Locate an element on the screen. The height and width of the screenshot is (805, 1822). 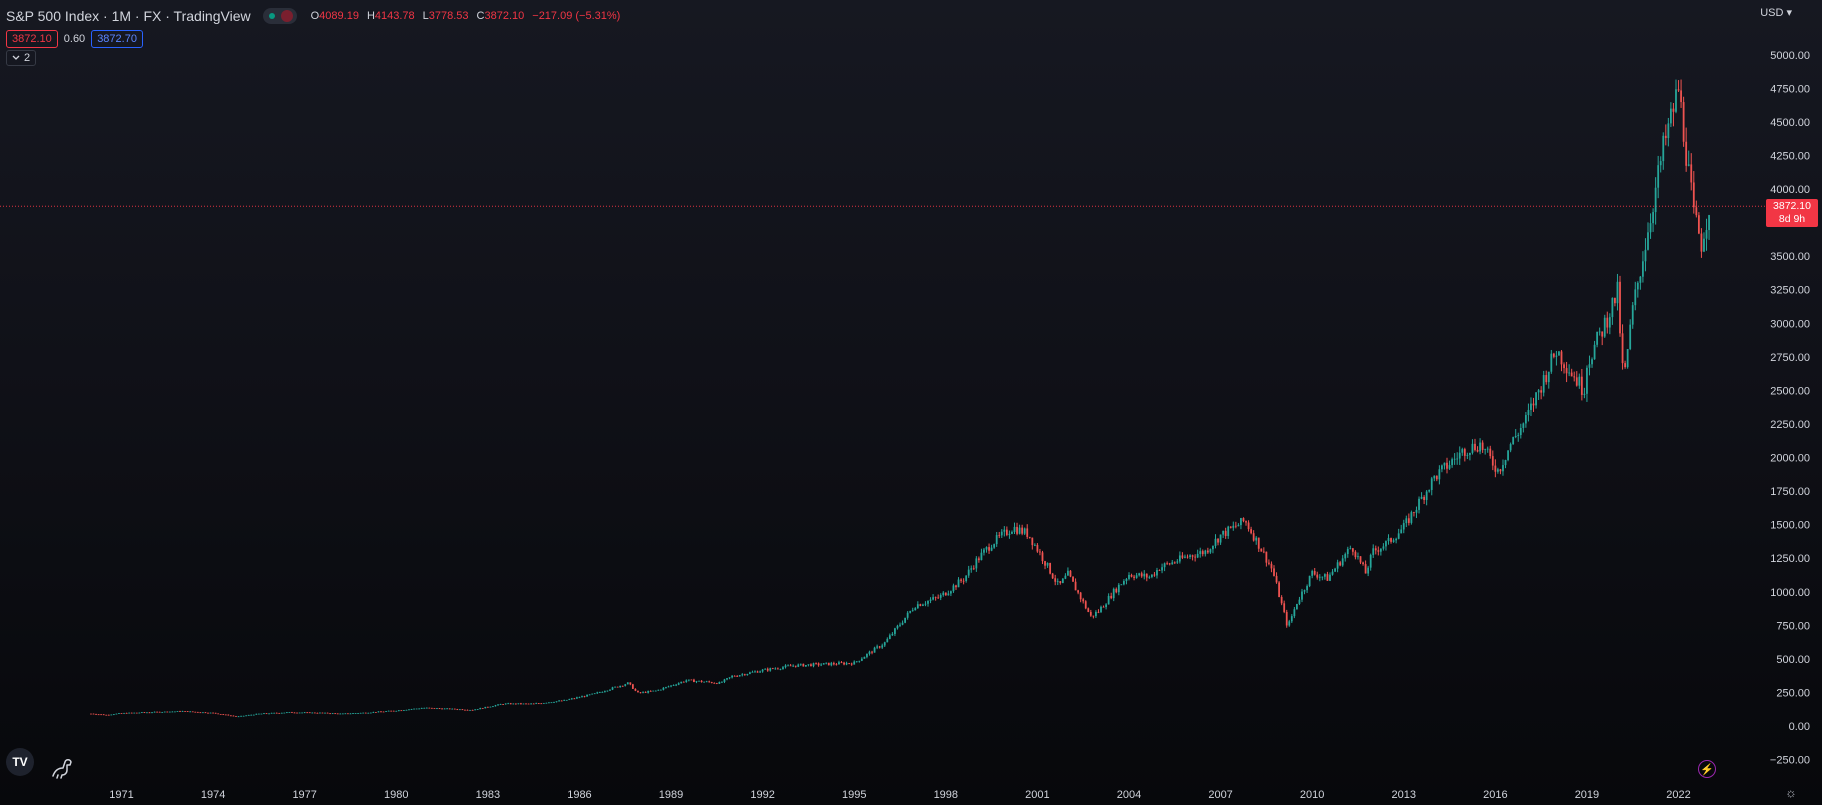
x-tick-label: 1998 is located at coordinates (946, 795).